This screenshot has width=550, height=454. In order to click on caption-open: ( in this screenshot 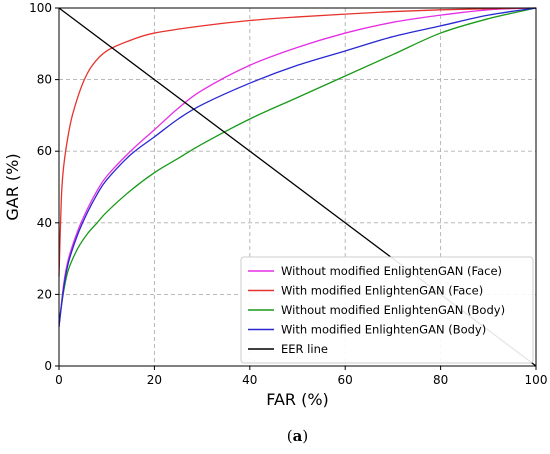, I will do `click(290, 436)`.